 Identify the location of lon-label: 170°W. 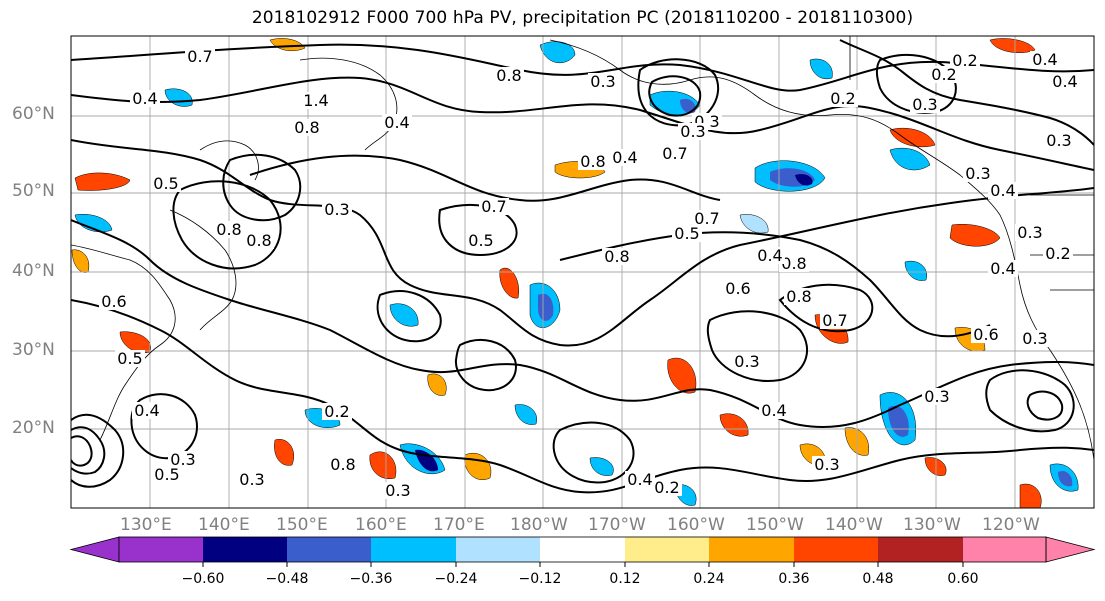
(617, 525).